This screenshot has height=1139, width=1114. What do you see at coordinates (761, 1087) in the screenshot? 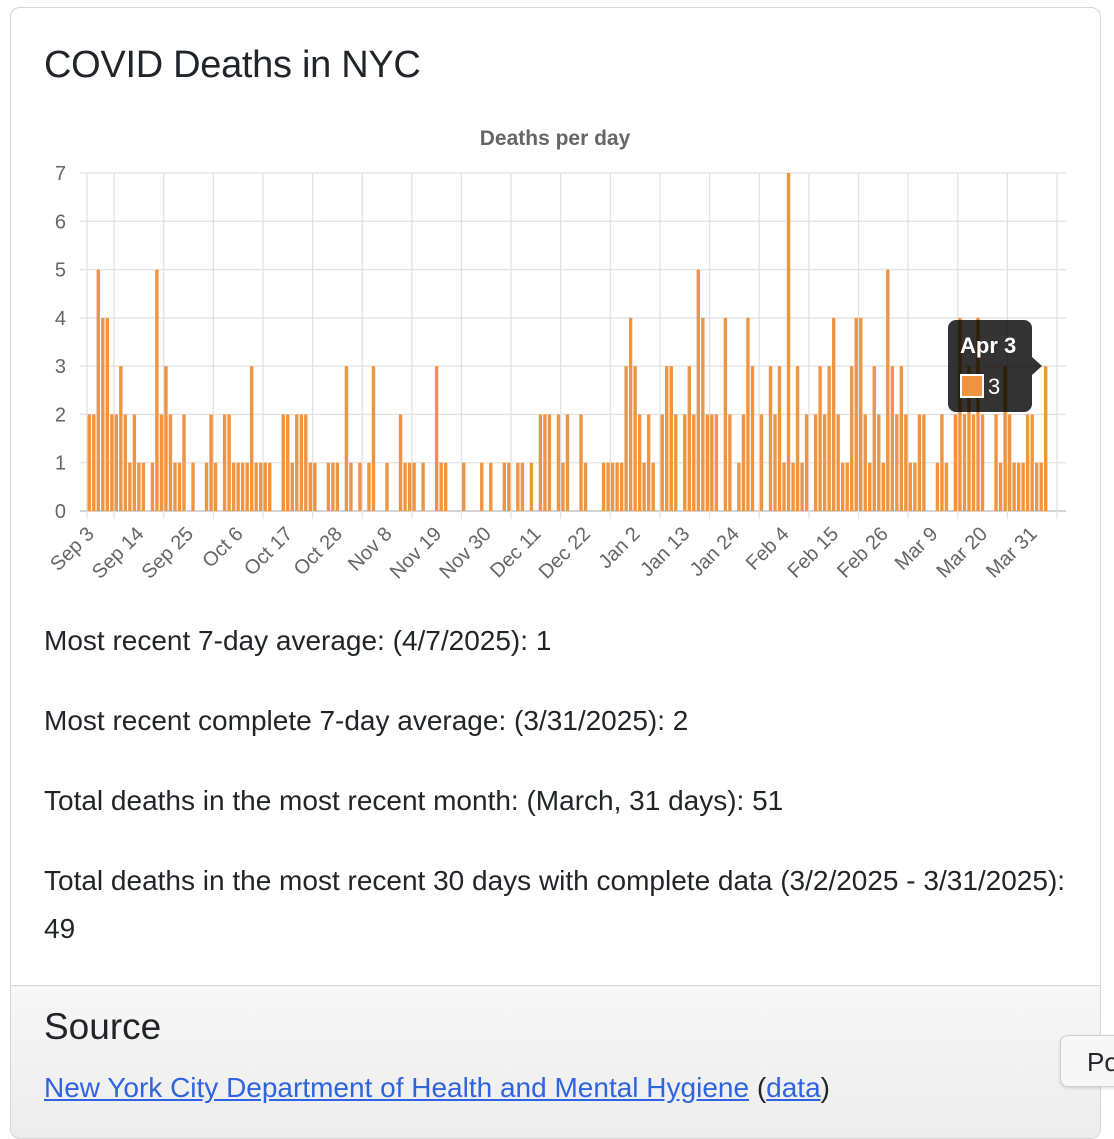
I see `paren-open: (` at bounding box center [761, 1087].